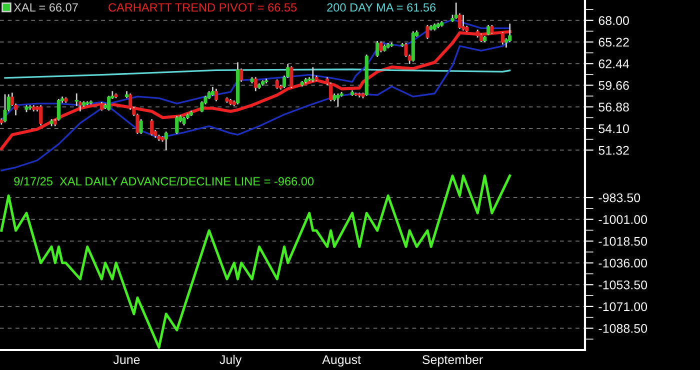  What do you see at coordinates (623, 241) in the screenshot?
I see `y-tick-label: -1018.50` at bounding box center [623, 241].